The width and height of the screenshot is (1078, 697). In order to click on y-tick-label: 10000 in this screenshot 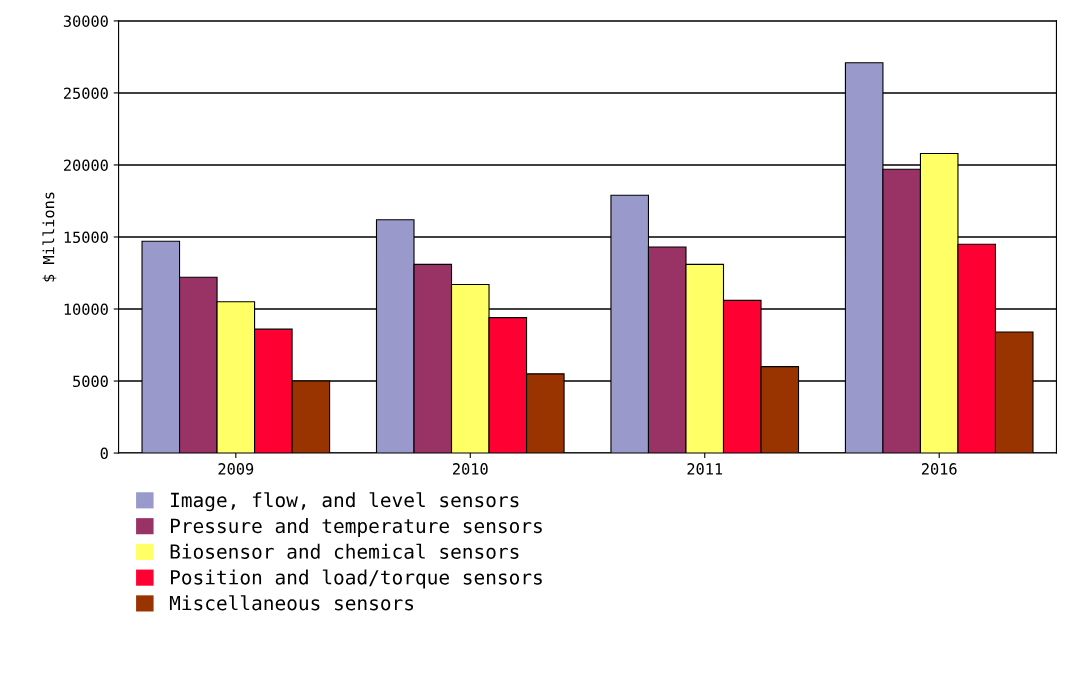, I will do `click(86, 309)`.